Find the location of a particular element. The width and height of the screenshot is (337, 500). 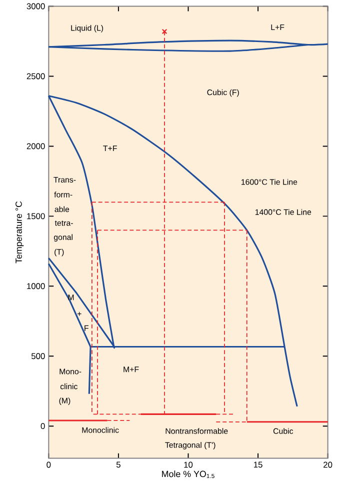

x-tick-label: 10 is located at coordinates (188, 465).